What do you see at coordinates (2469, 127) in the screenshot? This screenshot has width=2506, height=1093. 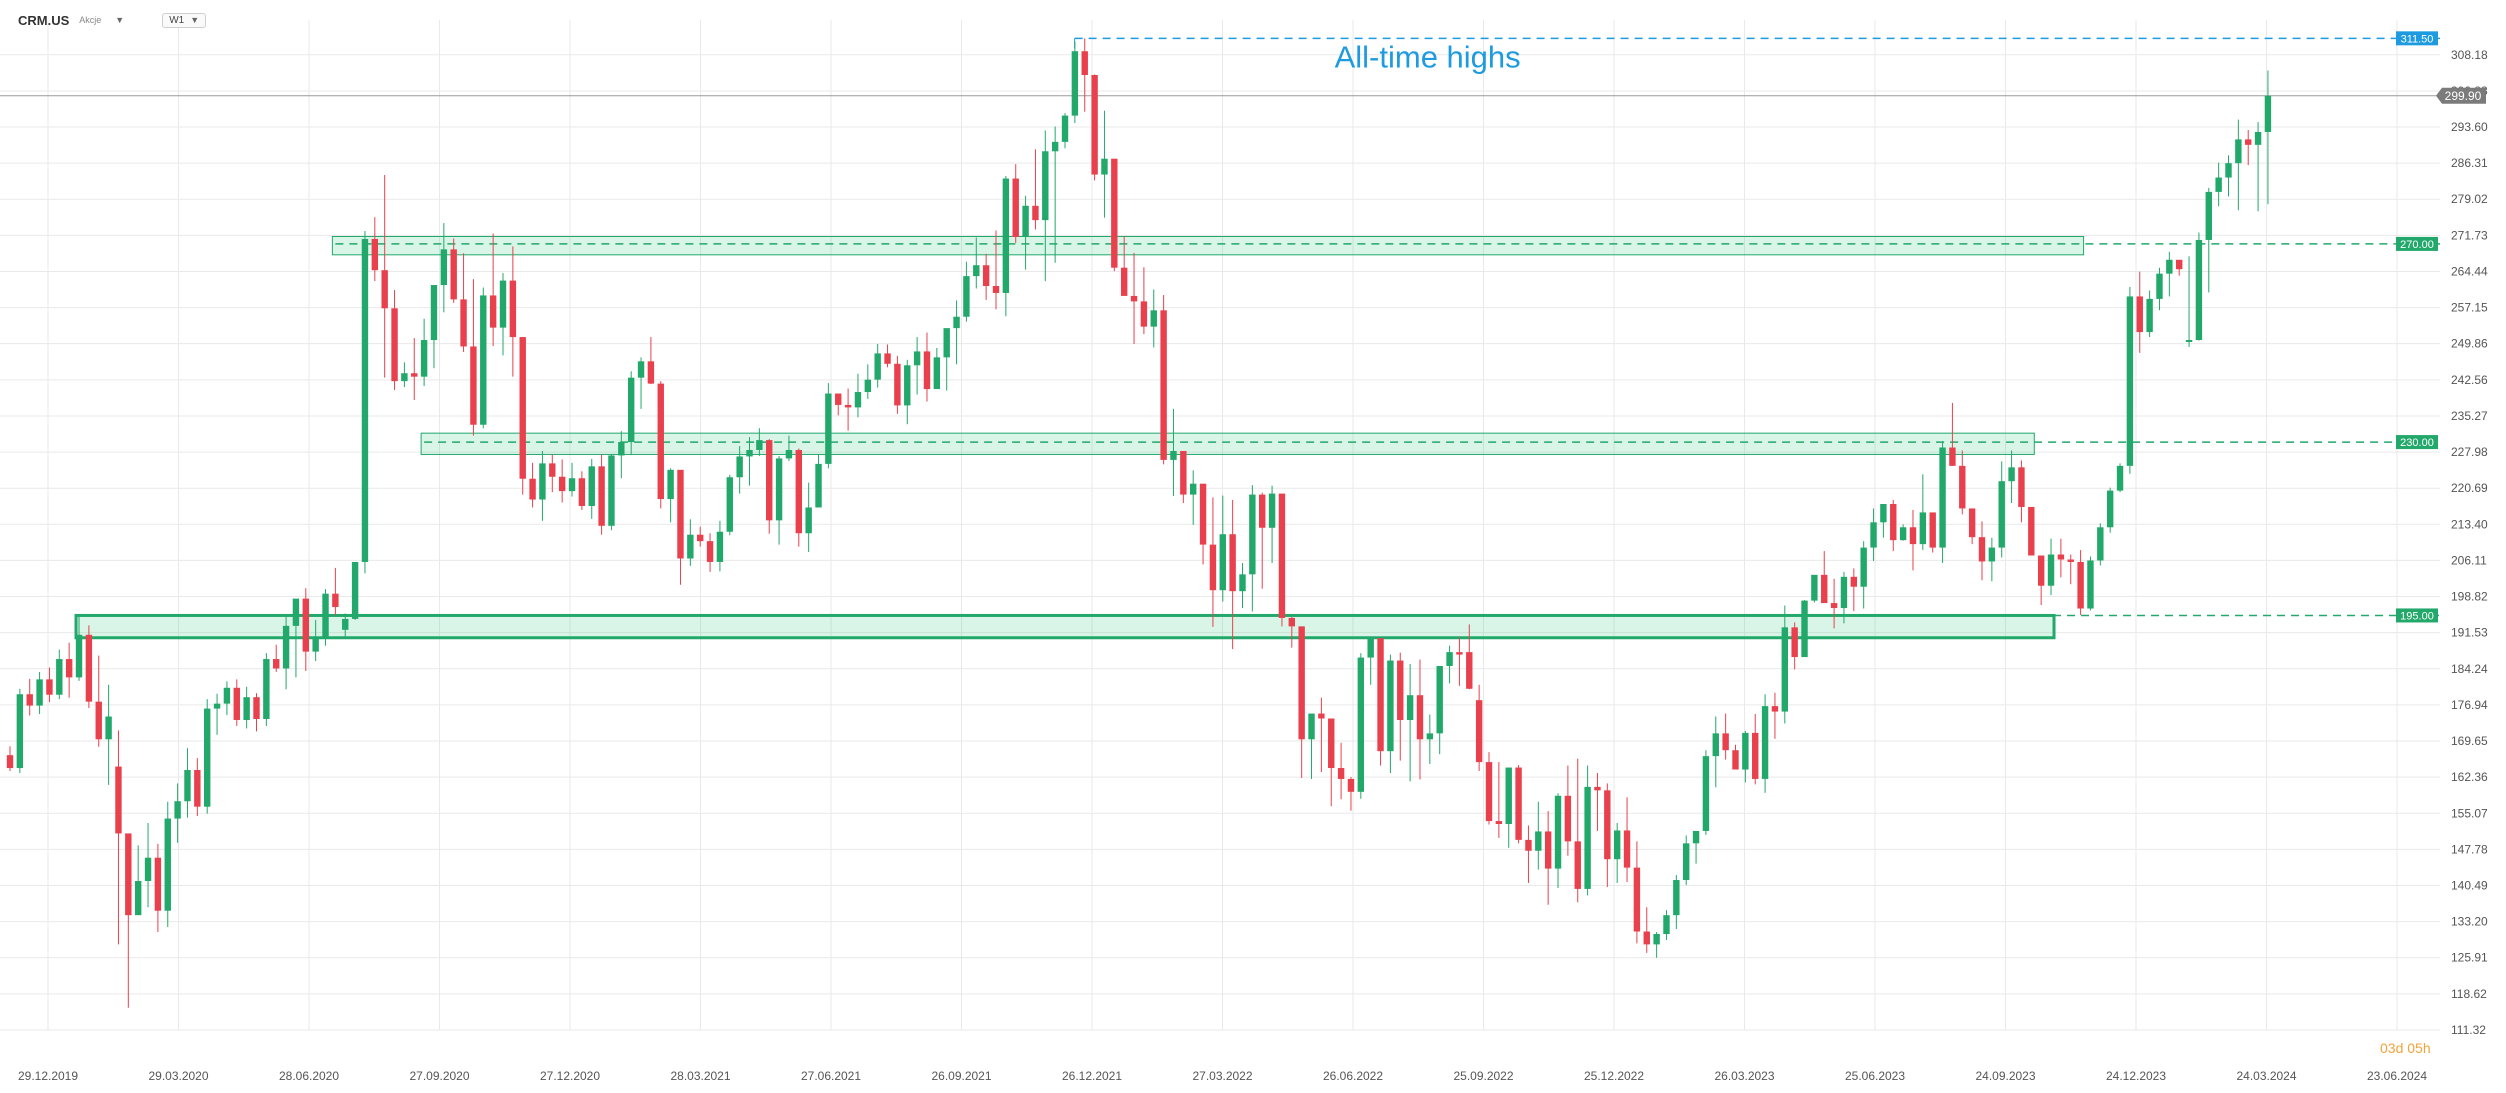 I see `y-tick-label: 293.60` at bounding box center [2469, 127].